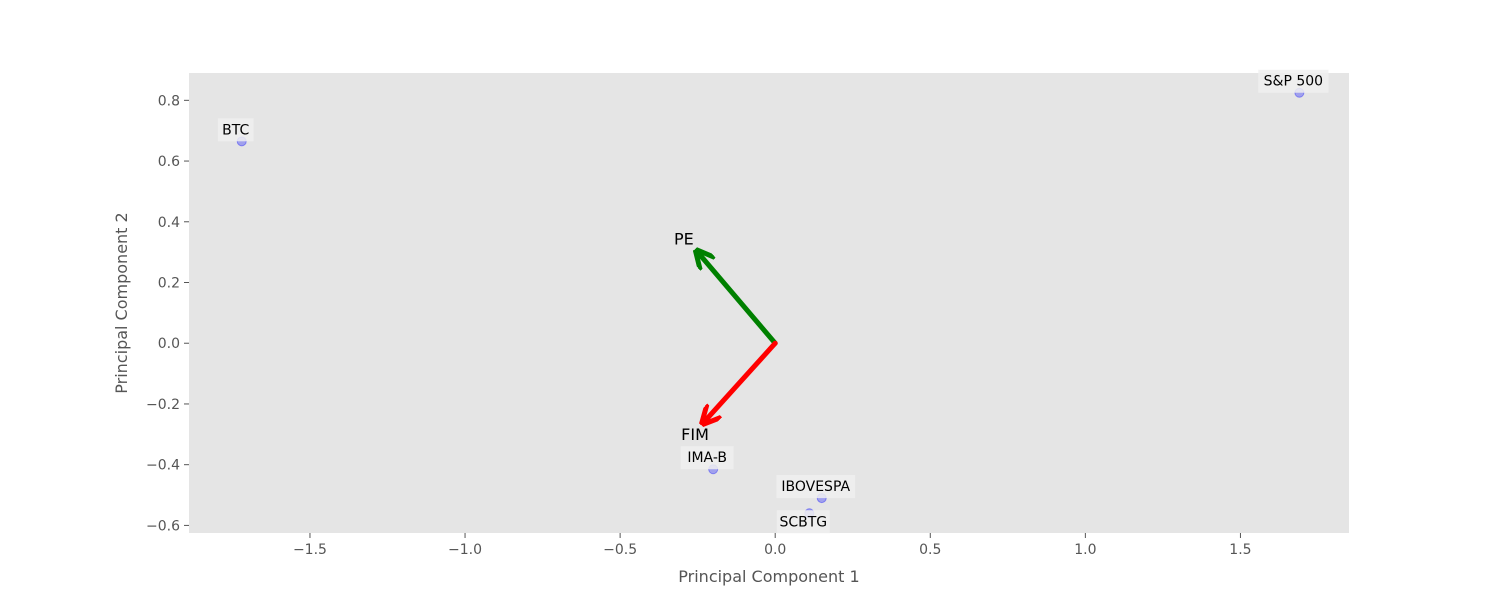 The image size is (1500, 600). I want to click on loading-vectors: PE FIM, so click(726, 336).